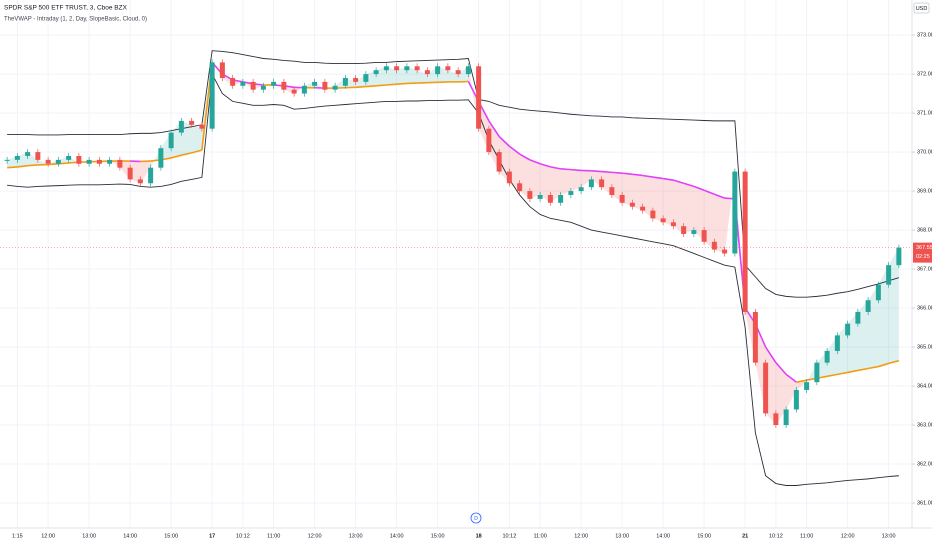 This screenshot has height=550, width=932. I want to click on currency-box, so click(921, 8).